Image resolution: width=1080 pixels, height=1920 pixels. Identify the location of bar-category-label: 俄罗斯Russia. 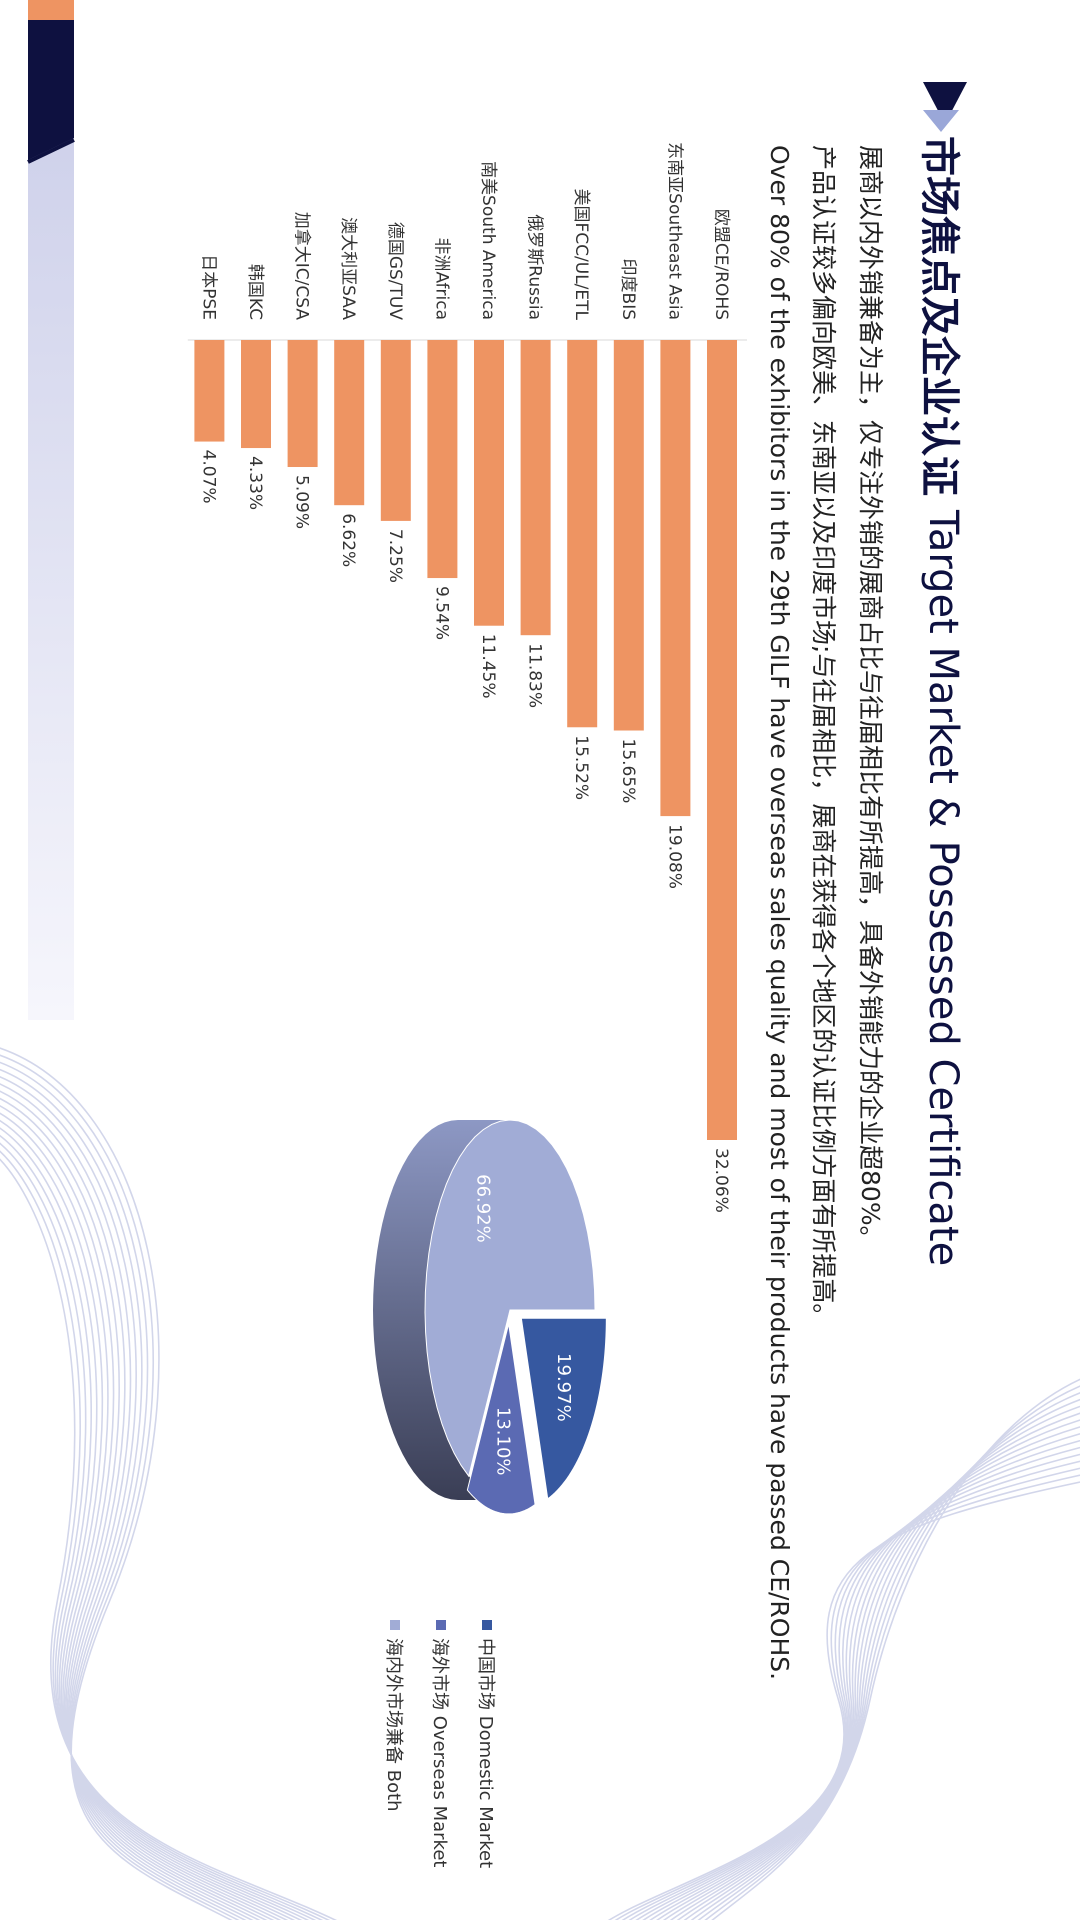
(535, 267).